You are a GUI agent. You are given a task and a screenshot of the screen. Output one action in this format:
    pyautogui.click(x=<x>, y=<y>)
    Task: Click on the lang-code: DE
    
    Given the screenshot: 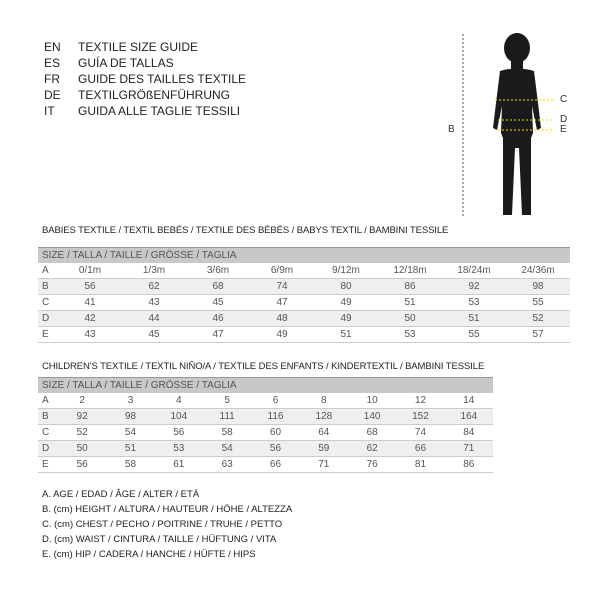 What is the action you would take?
    pyautogui.click(x=52, y=95)
    